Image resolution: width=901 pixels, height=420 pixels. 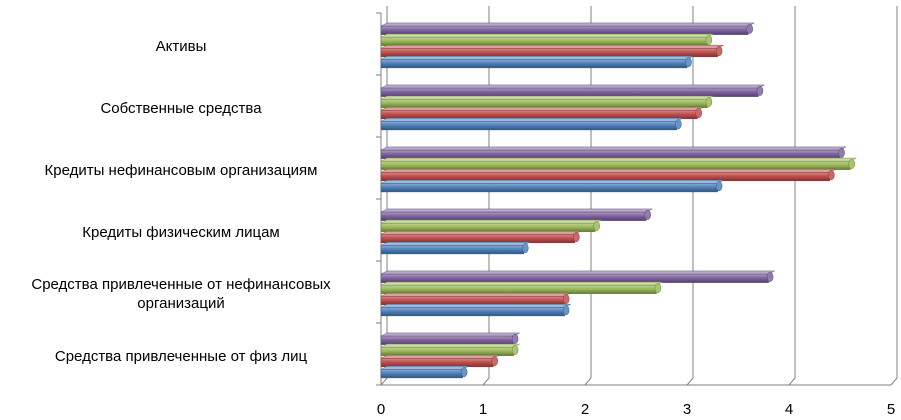 What do you see at coordinates (483, 409) in the screenshot?
I see `x-tick-label-1: 1` at bounding box center [483, 409].